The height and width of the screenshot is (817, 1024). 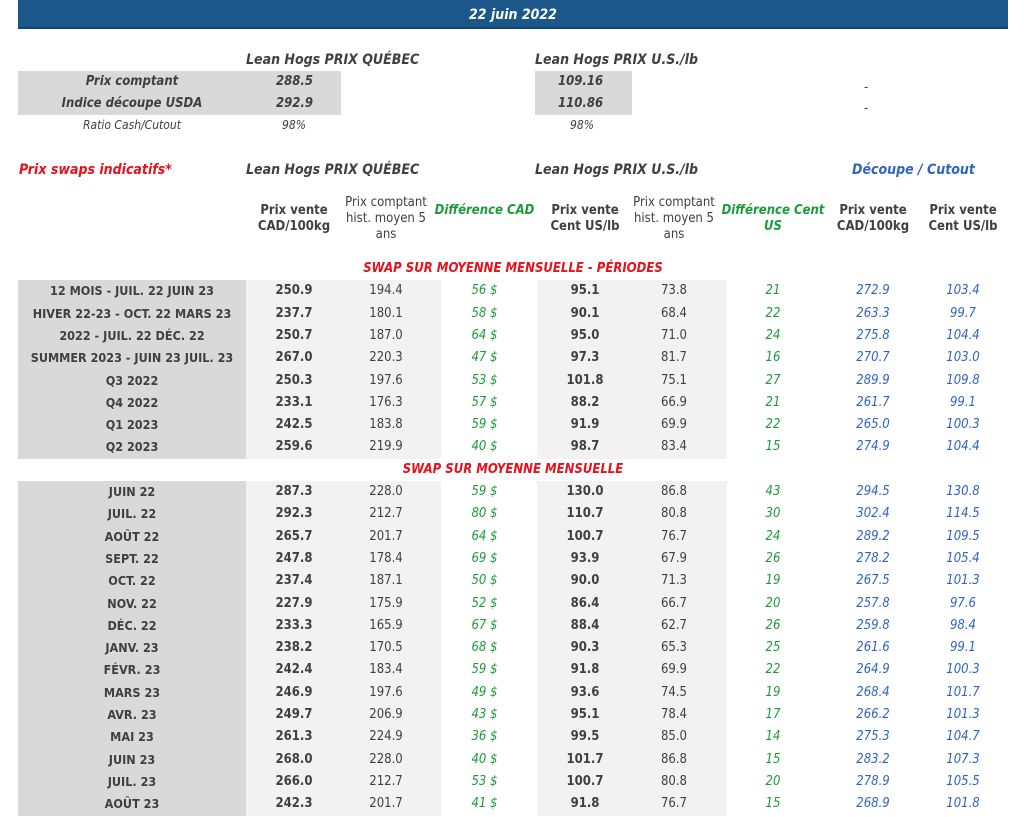 What do you see at coordinates (484, 358) in the screenshot?
I see `table-cell: 47 $` at bounding box center [484, 358].